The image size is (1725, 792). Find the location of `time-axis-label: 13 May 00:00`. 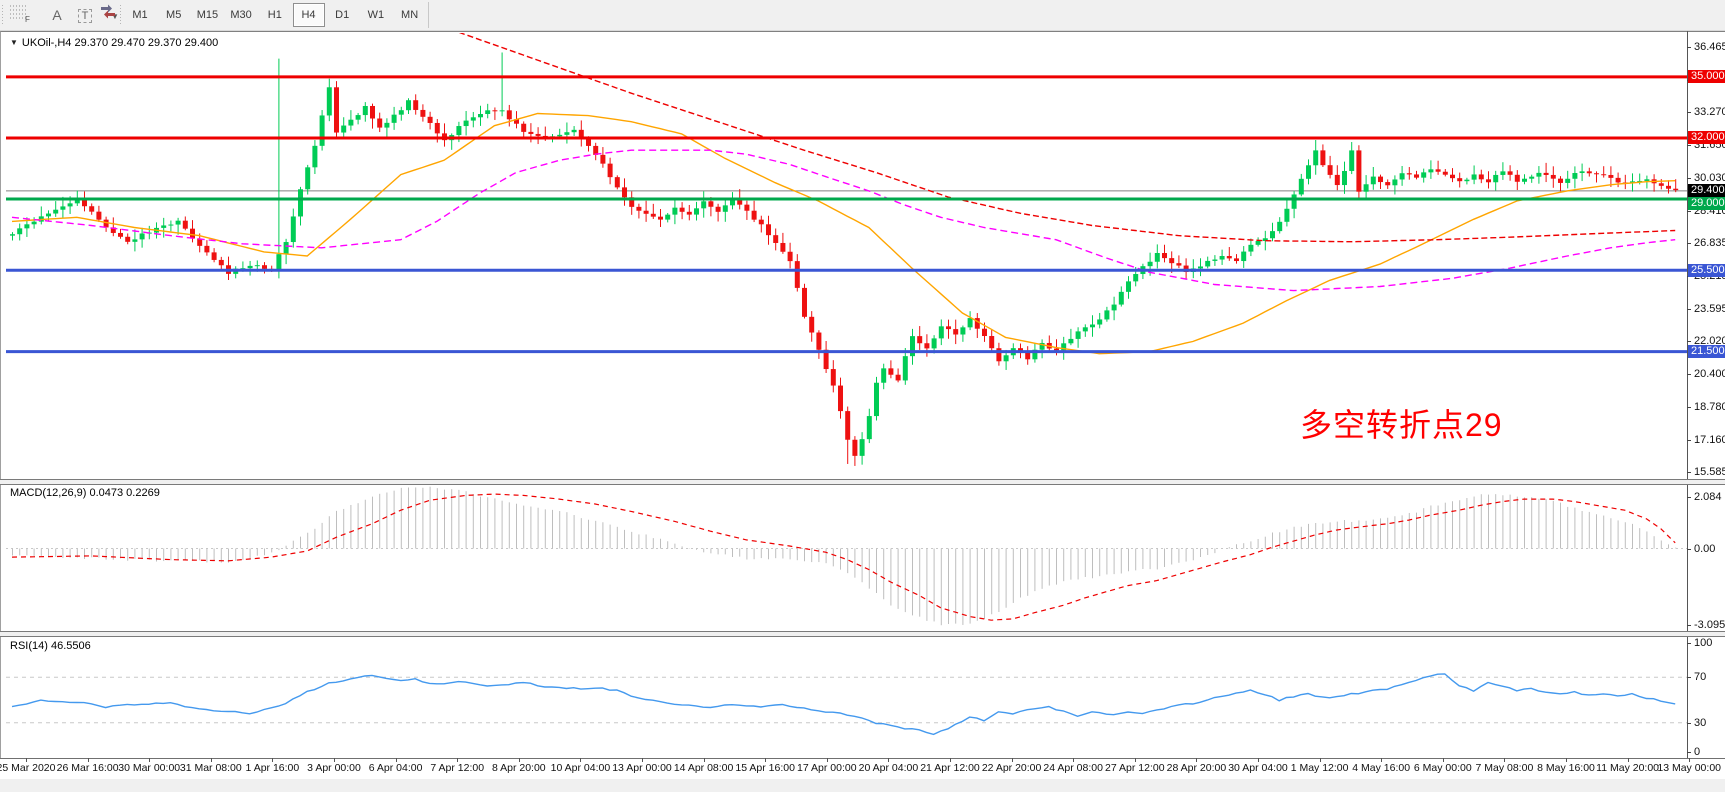

time-axis-label: 13 May 00:00 is located at coordinates (1689, 768).